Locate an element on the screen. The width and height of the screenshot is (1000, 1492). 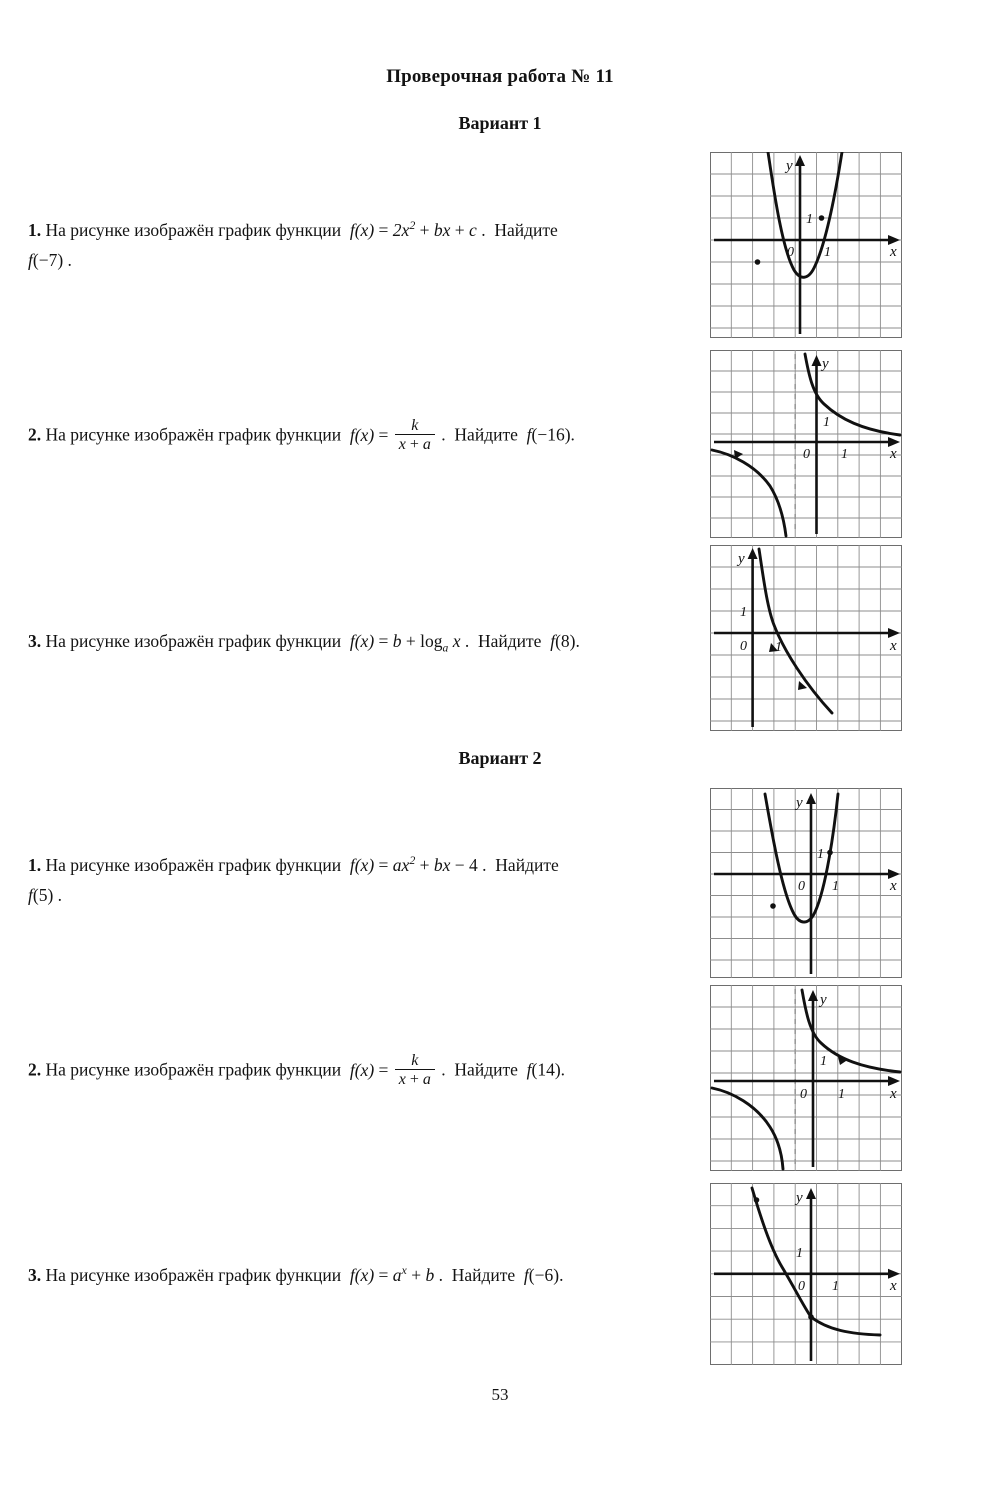
fraction: k x + a is located at coordinates (414, 1070).